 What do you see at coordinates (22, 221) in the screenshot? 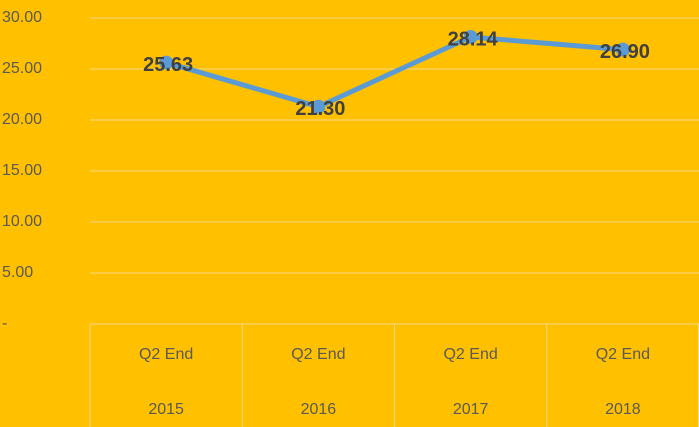
I see `y-tick-label: 10.00` at bounding box center [22, 221].